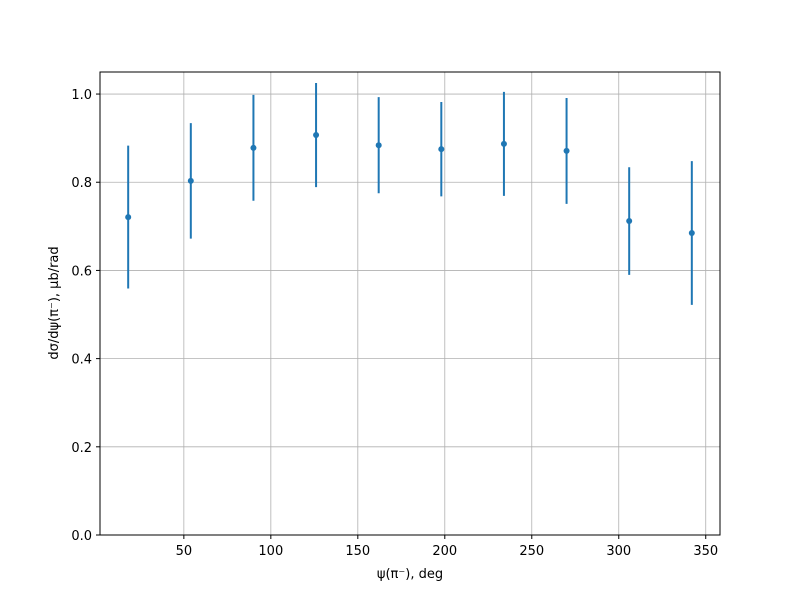  I want to click on x-tick-label: 150, so click(357, 551).